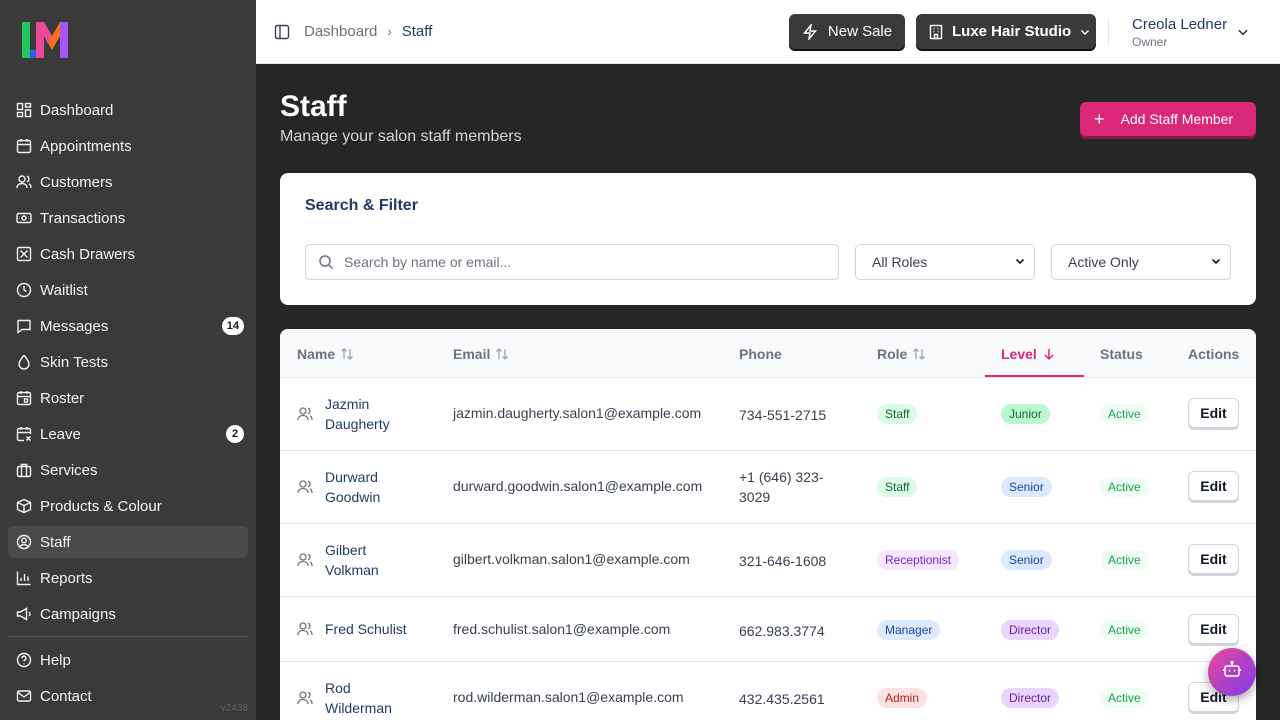 This screenshot has width=1280, height=720. Describe the element at coordinates (344, 698) in the screenshot. I see `staff-name-cell: Rod Wilderman` at that location.